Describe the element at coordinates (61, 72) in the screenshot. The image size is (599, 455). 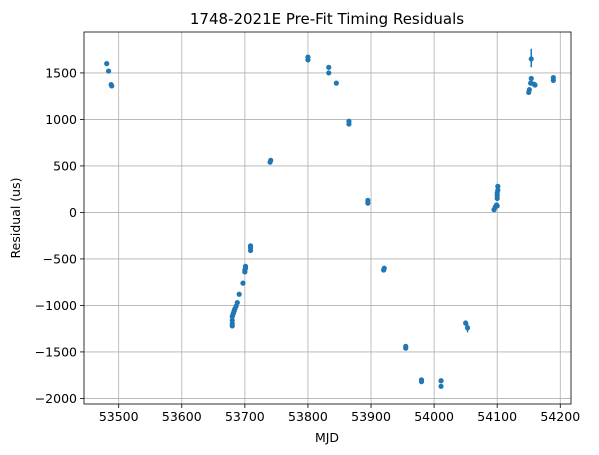
I see `y-tick-label: 1500` at that location.